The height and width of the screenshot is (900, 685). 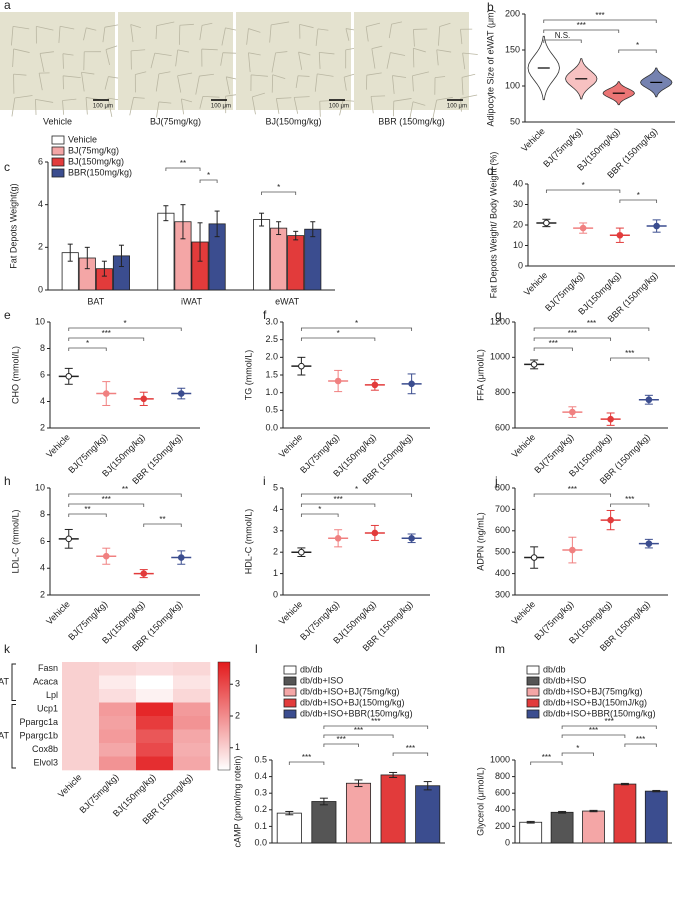 I want to click on panel-label: g, so click(x=498, y=315).